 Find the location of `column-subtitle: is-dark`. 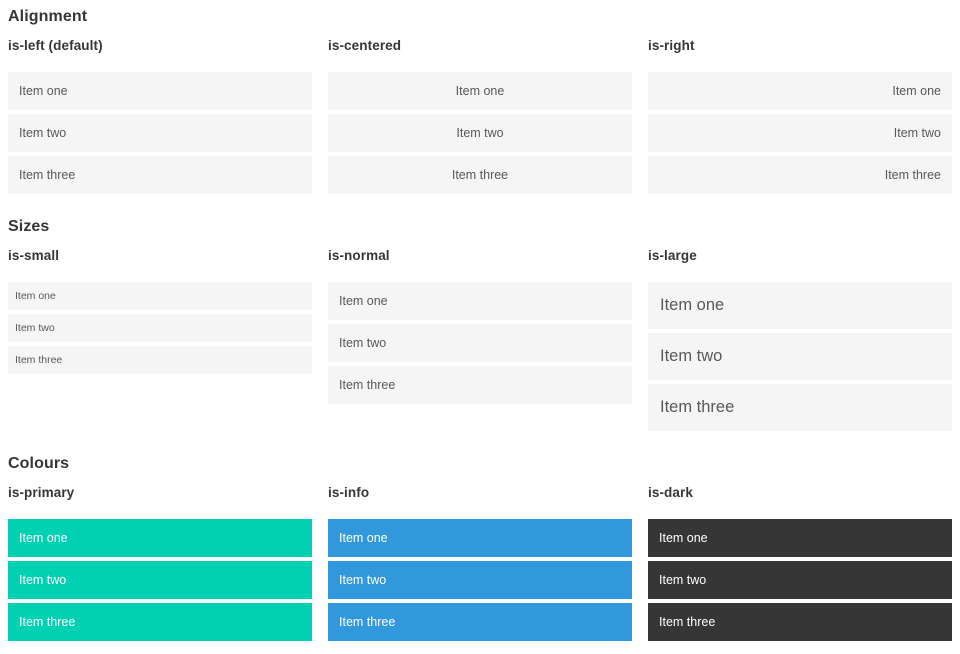

column-subtitle: is-dark is located at coordinates (670, 492).